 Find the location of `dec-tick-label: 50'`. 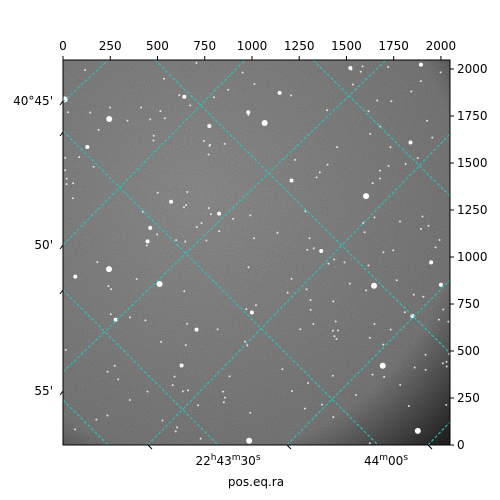

dec-tick-label: 50' is located at coordinates (43, 245).